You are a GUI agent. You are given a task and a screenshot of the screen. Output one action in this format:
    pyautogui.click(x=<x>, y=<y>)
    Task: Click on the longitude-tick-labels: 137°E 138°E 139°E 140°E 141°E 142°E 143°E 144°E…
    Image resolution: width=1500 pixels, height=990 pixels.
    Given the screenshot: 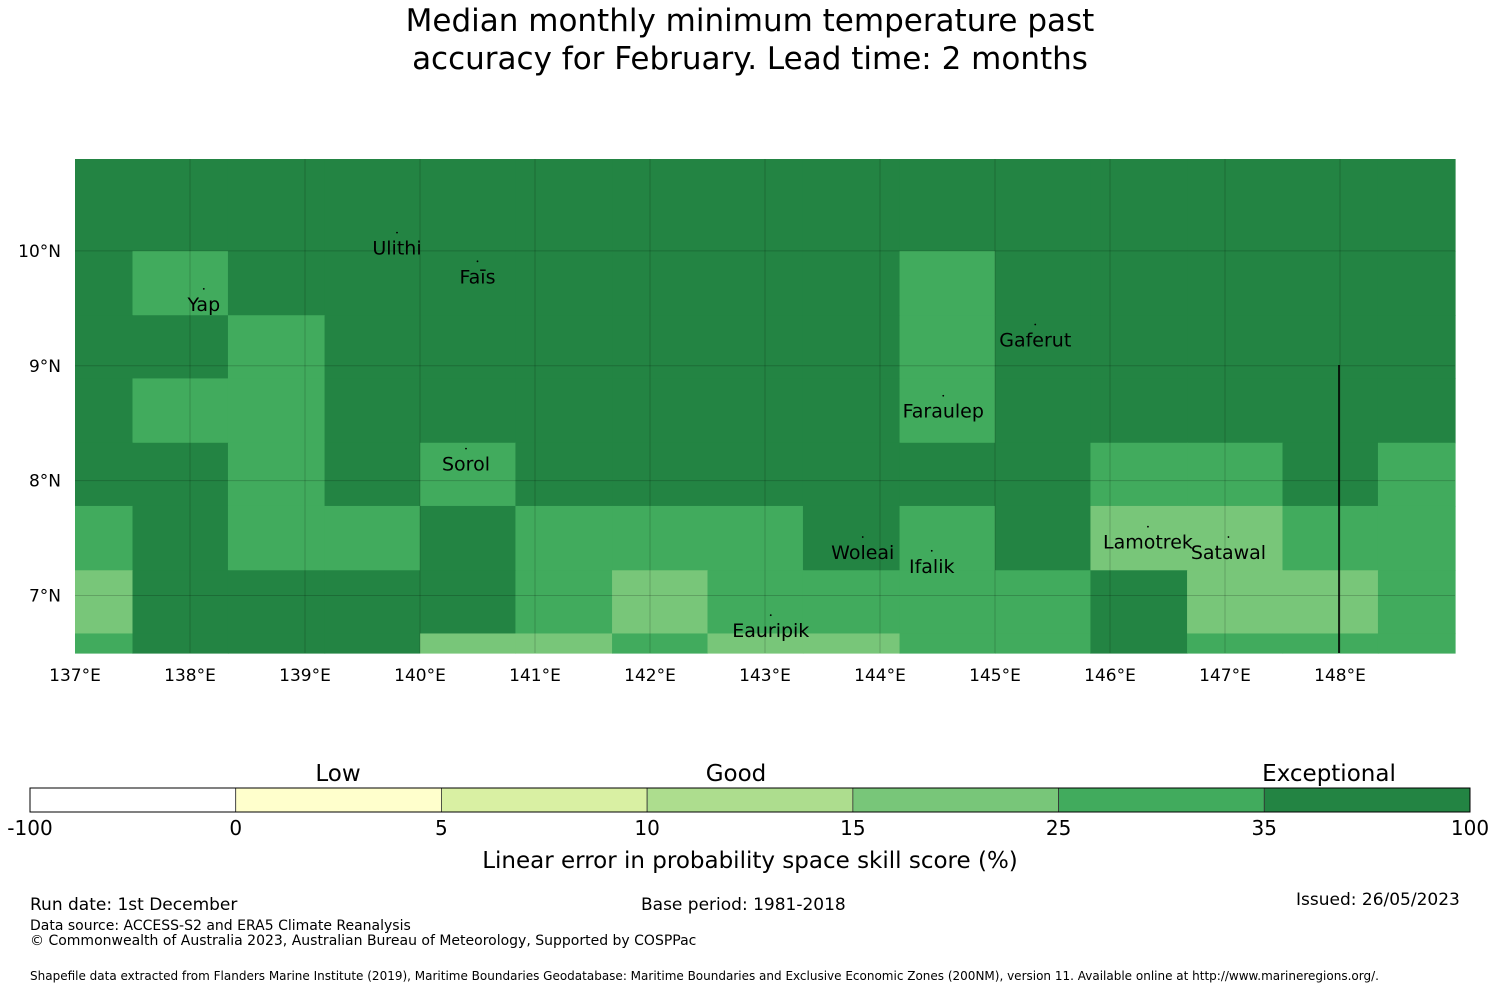 What is the action you would take?
    pyautogui.click(x=707, y=676)
    